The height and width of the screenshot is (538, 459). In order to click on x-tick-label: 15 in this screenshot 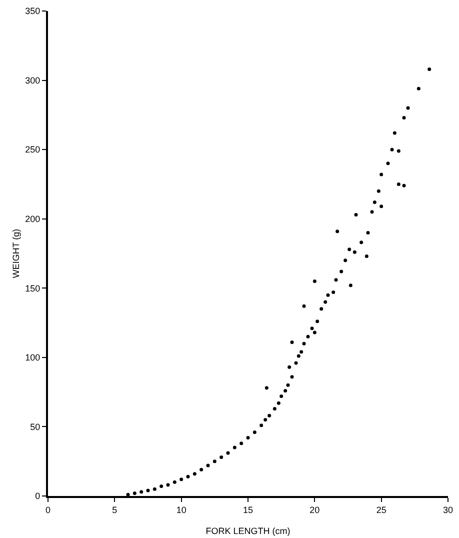, I will do `click(248, 509)`.